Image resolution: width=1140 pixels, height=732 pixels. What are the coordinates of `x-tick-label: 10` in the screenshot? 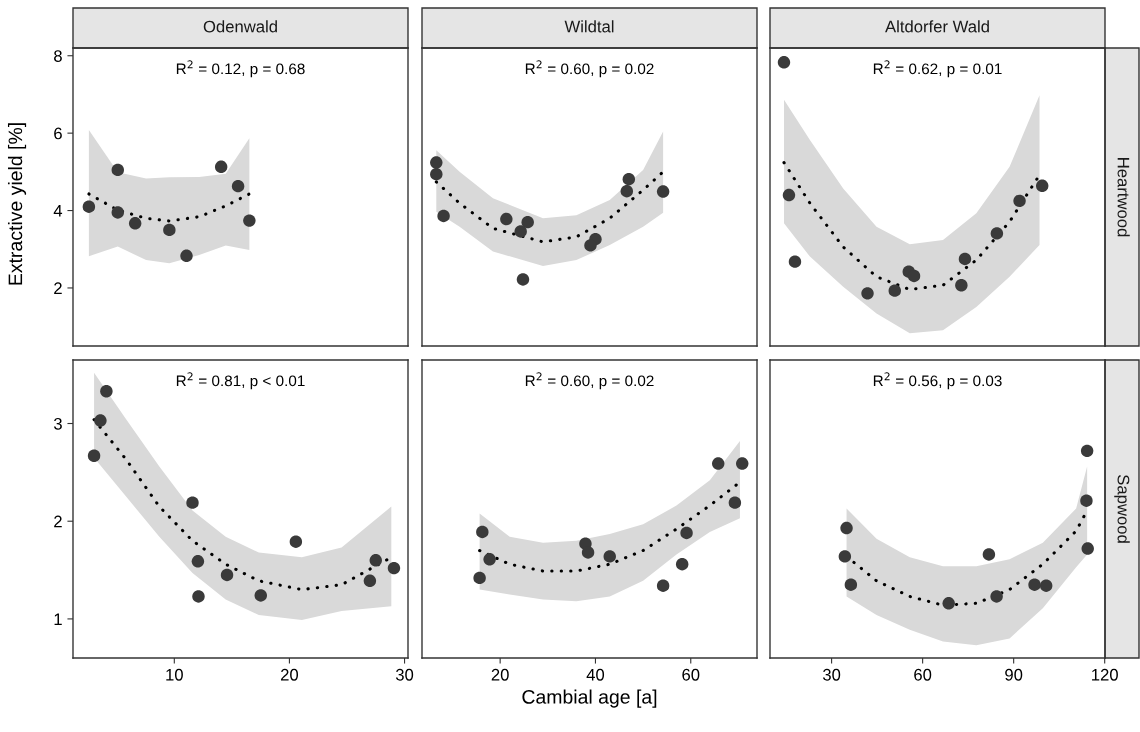 It's located at (174, 674).